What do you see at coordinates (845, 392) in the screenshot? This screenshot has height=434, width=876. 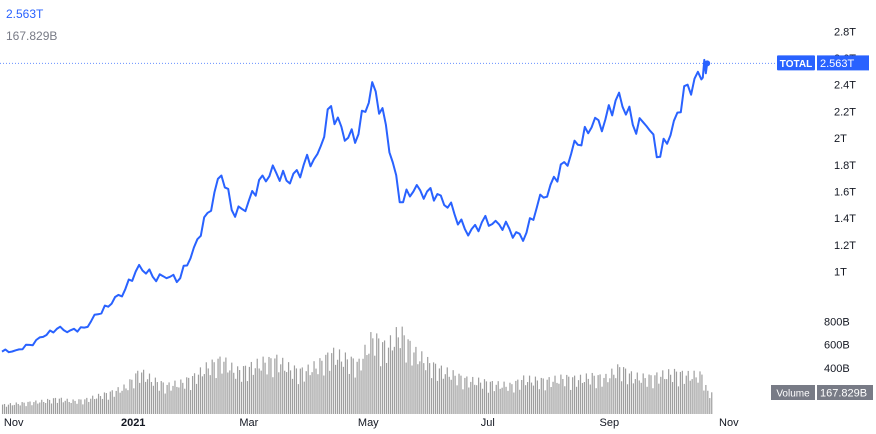 I see `volume-value-tag` at bounding box center [845, 392].